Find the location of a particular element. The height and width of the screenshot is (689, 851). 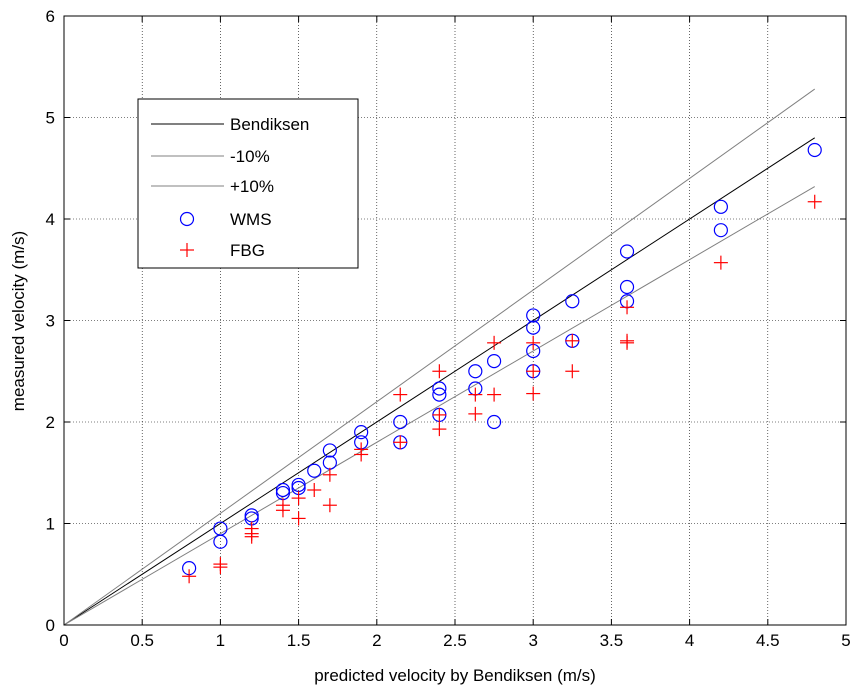

legend-label-fbg: FBG is located at coordinates (247, 250).